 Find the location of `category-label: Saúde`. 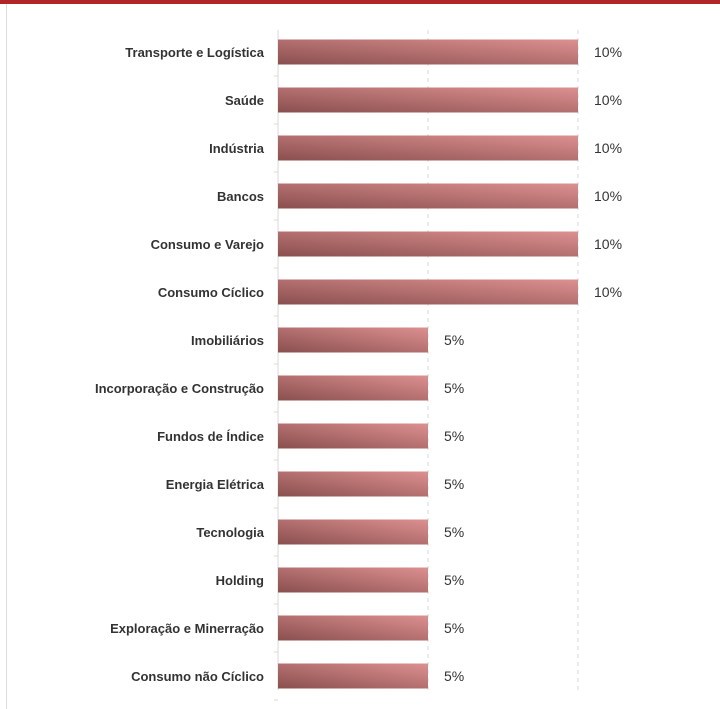

category-label: Saúde is located at coordinates (244, 100).